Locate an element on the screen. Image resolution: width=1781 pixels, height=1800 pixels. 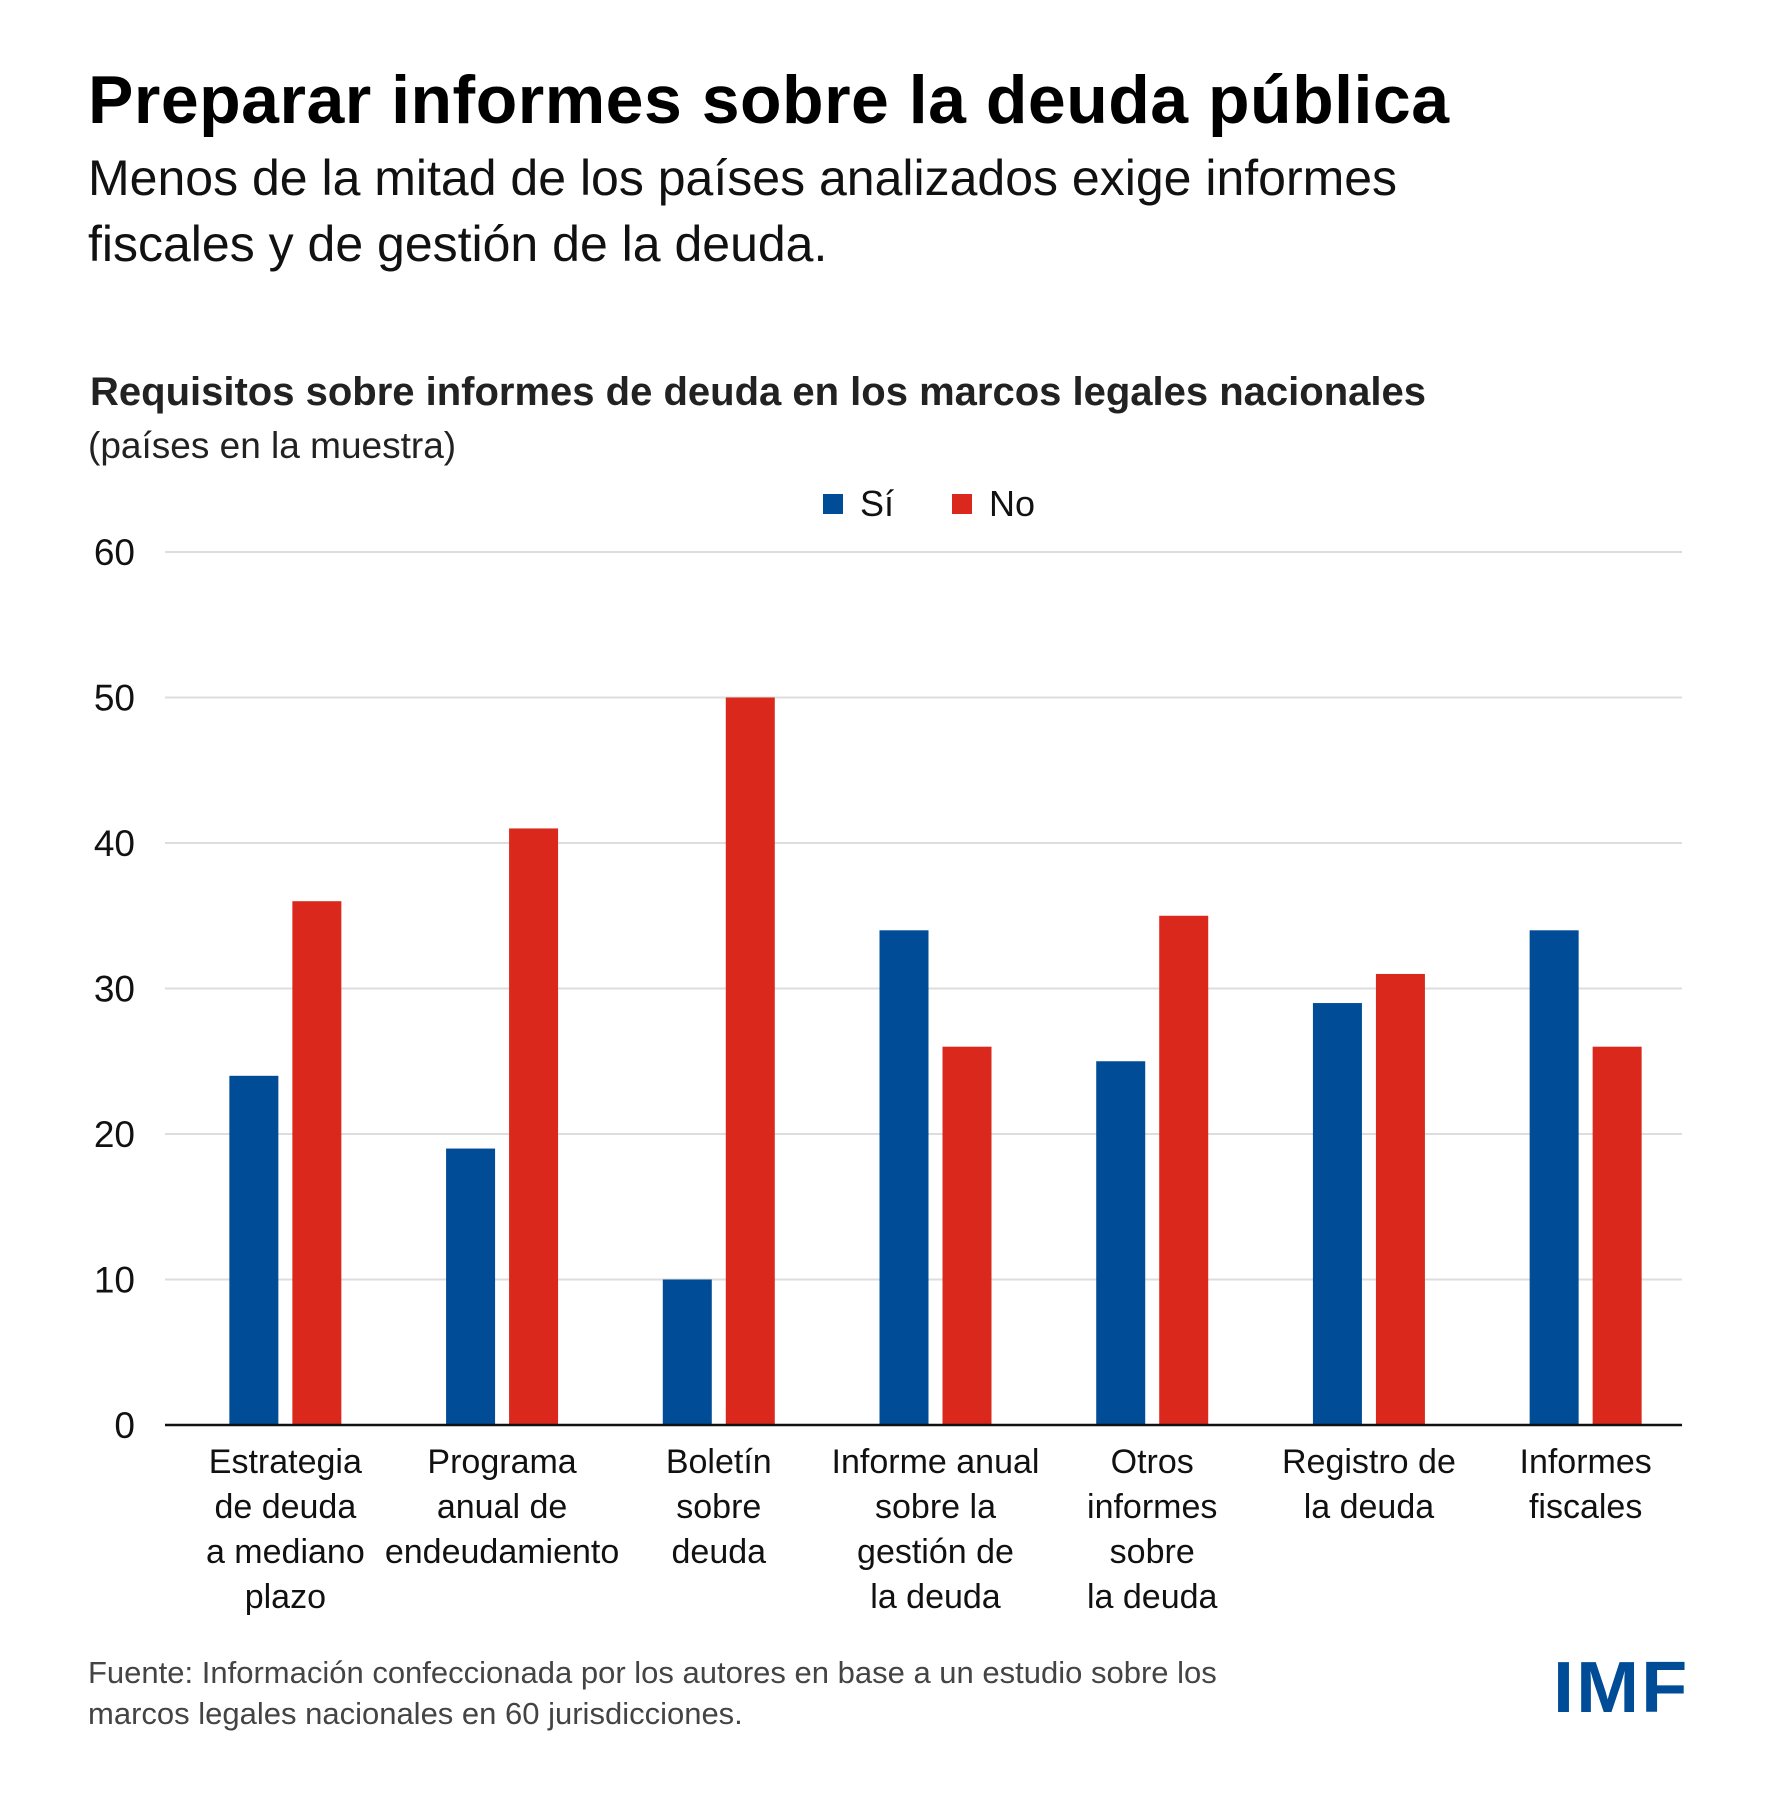
y-axis-ticks: 0 10 20 30 40 50 60 is located at coordinates (114, 989).